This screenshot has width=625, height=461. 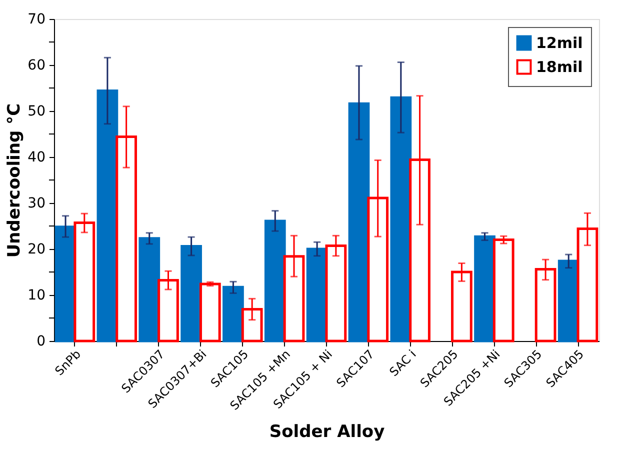 What do you see at coordinates (327, 432) in the screenshot?
I see `x-axis-title: Solder Alloy` at bounding box center [327, 432].